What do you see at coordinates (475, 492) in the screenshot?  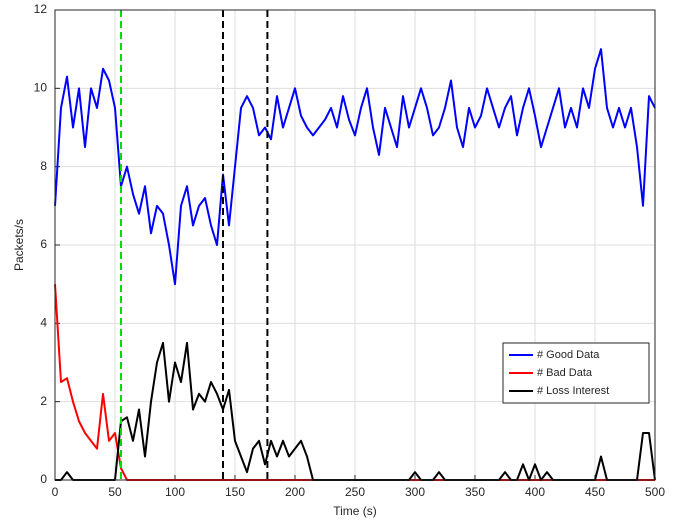 I see `x-tick-label: 350` at bounding box center [475, 492].